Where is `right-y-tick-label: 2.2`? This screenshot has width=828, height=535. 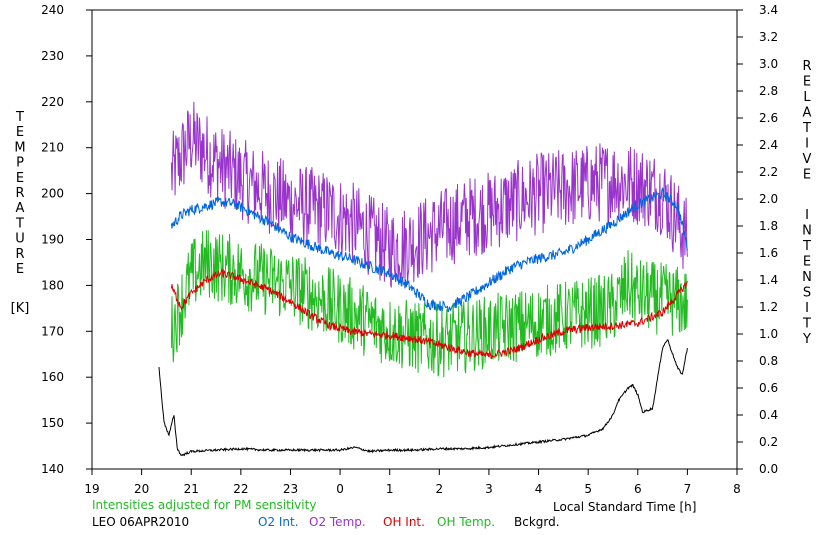
right-y-tick-label: 2.2 is located at coordinates (768, 172).